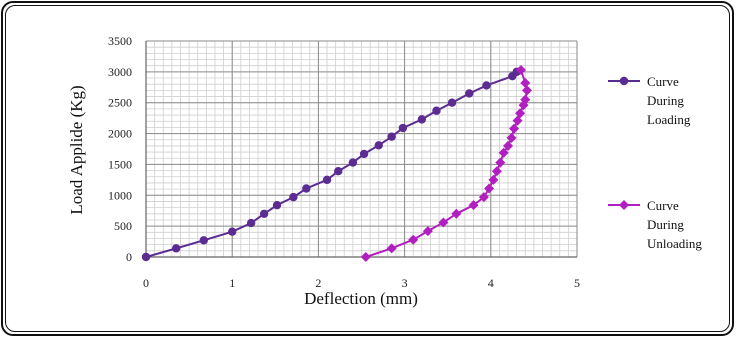 This screenshot has height=339, width=737. I want to click on series-unloading, so click(446, 163).